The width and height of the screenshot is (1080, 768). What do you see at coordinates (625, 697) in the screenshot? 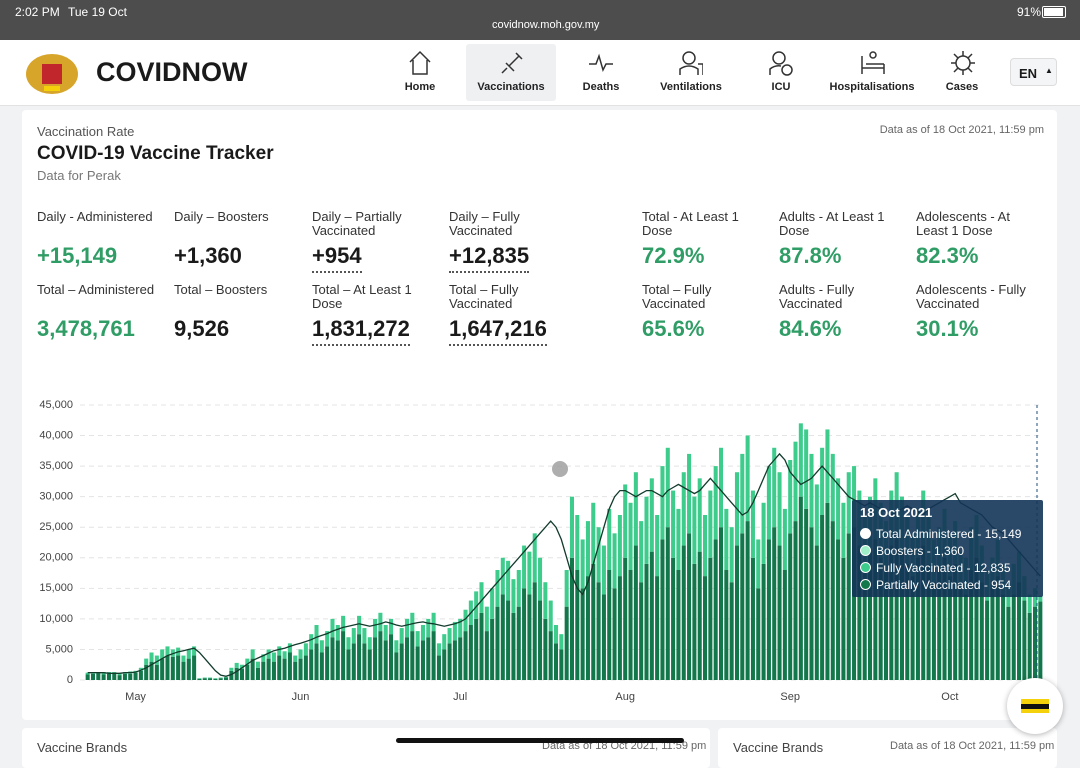
I see `x-tick-label: Aug` at bounding box center [625, 697].